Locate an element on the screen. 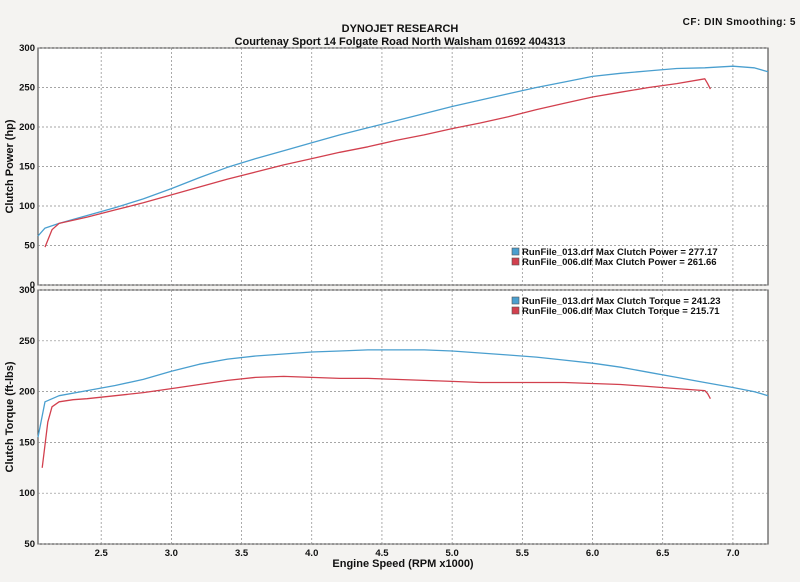  x-tick-label: 6.5 is located at coordinates (663, 553).